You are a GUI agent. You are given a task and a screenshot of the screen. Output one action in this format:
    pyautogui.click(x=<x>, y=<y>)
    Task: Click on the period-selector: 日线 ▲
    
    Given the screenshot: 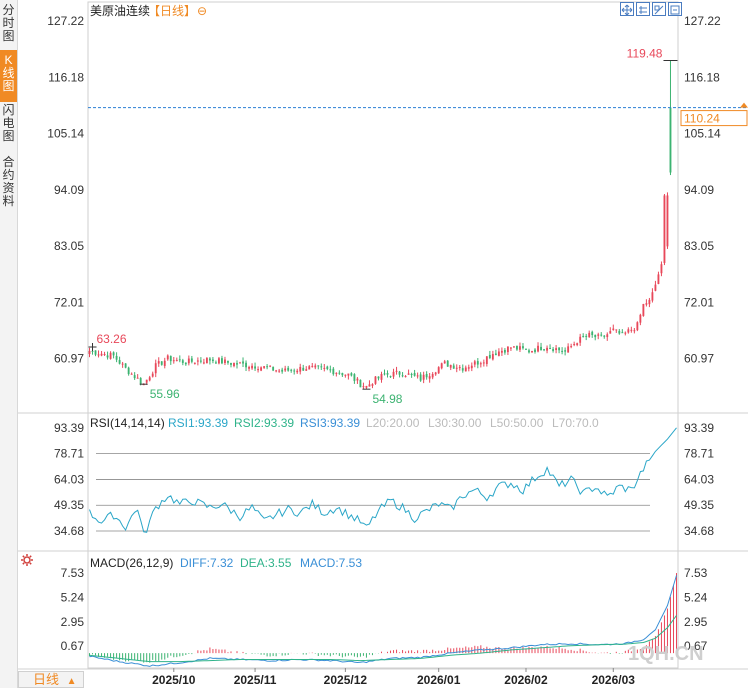 What is the action you would take?
    pyautogui.click(x=51, y=679)
    